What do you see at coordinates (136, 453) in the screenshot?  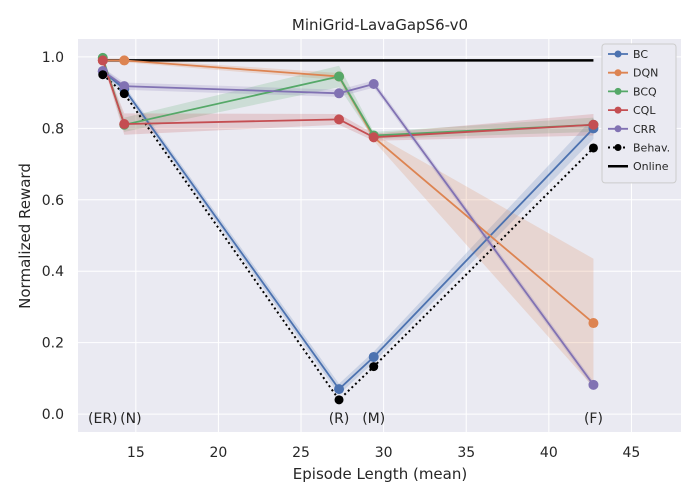 I see `x-tick-label: 15` at bounding box center [136, 453].